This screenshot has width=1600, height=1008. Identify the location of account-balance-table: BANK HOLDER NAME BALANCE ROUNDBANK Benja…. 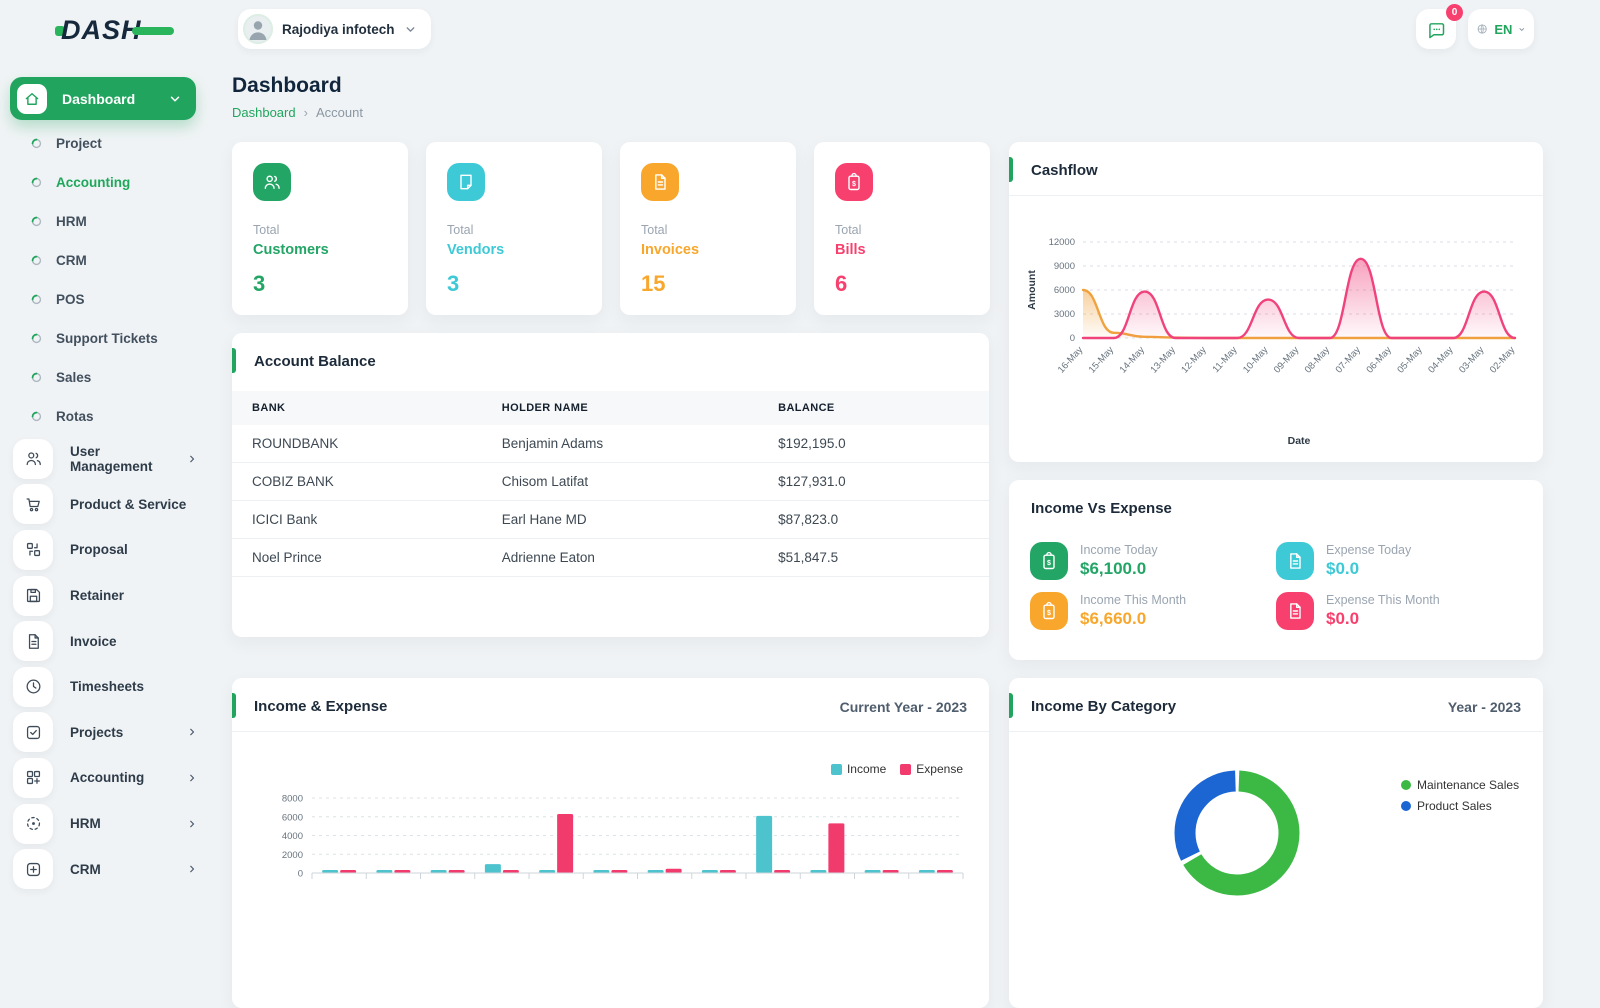
(610, 484).